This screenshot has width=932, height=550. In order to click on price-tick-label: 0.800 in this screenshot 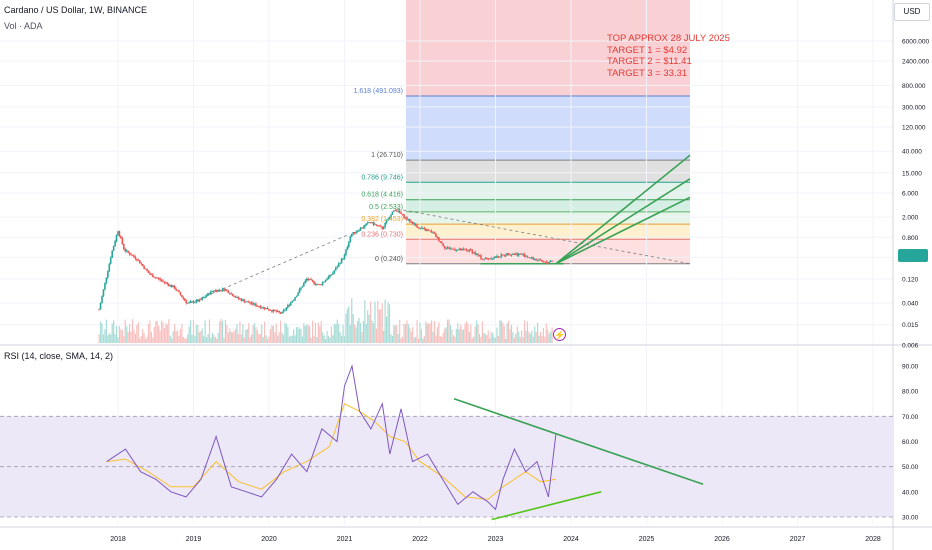, I will do `click(910, 238)`.